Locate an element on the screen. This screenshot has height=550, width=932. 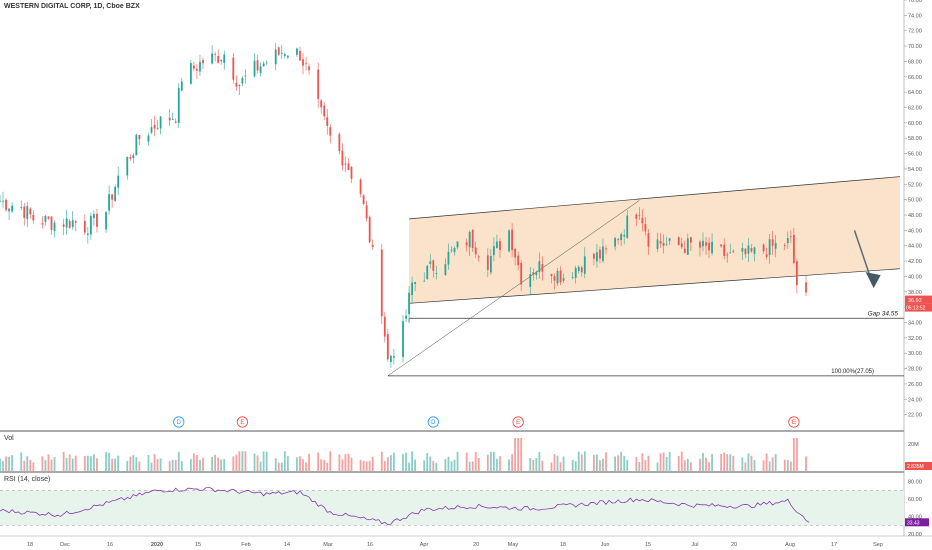
rsi-tick-label: 80.00 is located at coordinates (915, 483).